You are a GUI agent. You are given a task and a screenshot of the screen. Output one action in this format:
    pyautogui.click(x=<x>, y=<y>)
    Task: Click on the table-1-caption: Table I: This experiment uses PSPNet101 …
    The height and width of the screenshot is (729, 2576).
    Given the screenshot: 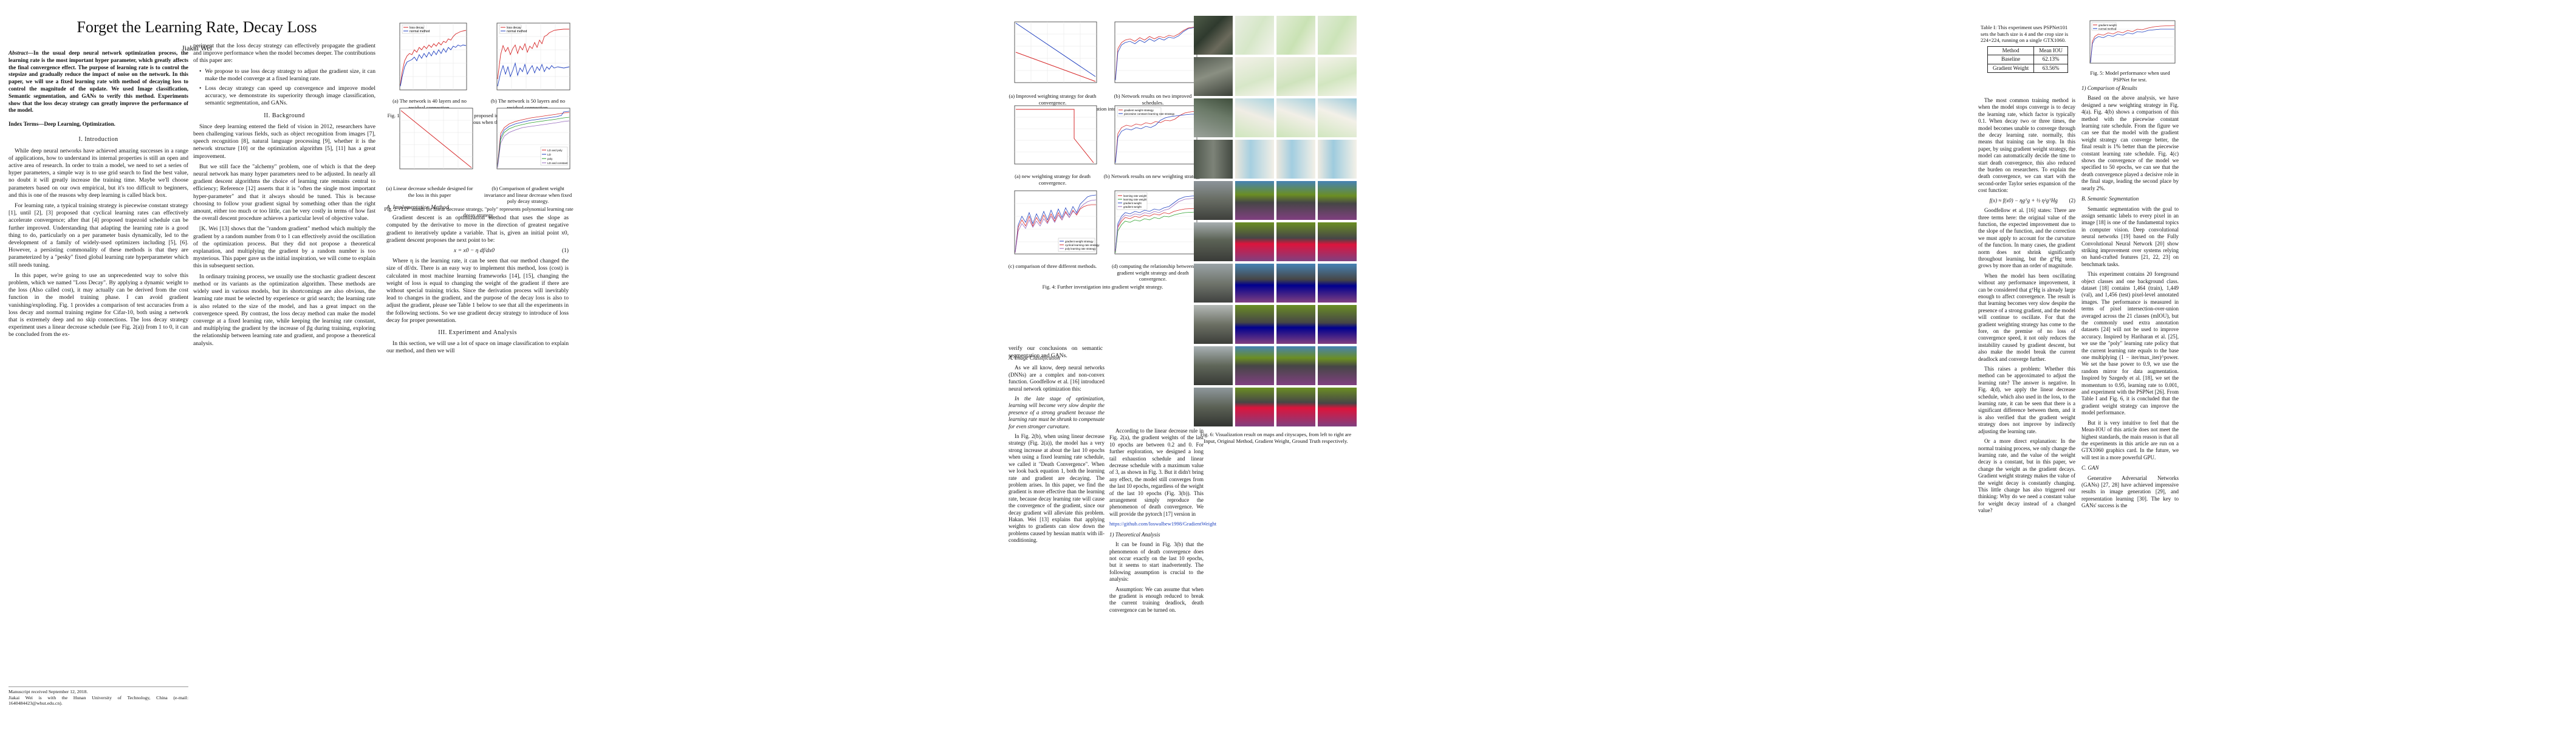 What is the action you would take?
    pyautogui.click(x=2025, y=34)
    